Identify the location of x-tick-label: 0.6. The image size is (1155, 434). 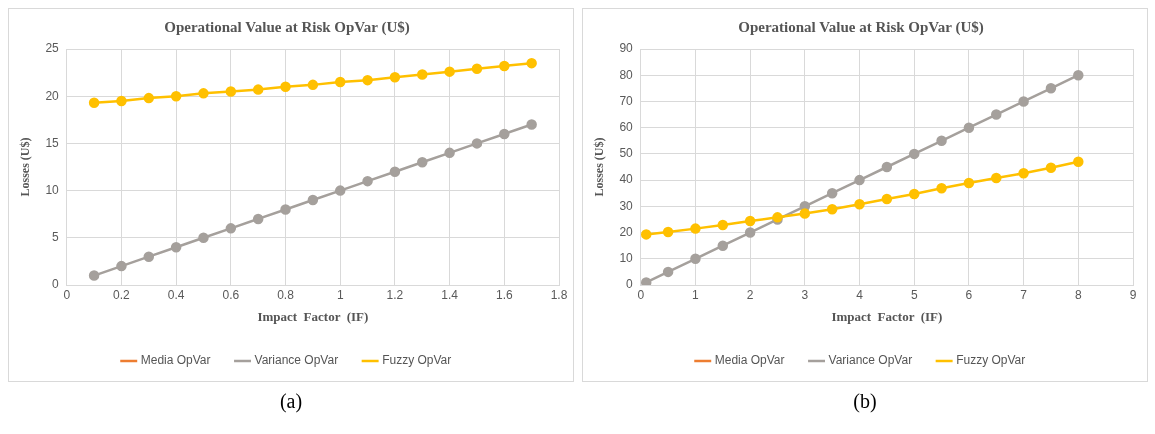
(231, 294).